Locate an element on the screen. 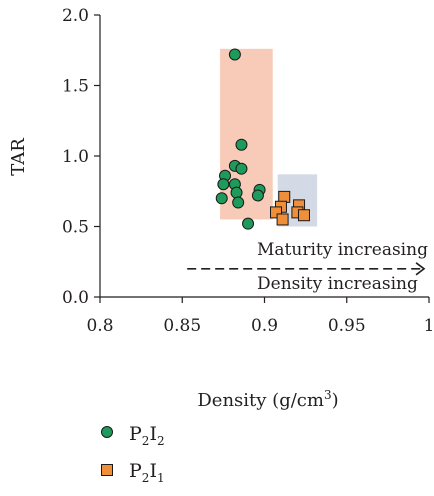 The image size is (434, 496). y-tick-label: 2.0 is located at coordinates (75, 16).